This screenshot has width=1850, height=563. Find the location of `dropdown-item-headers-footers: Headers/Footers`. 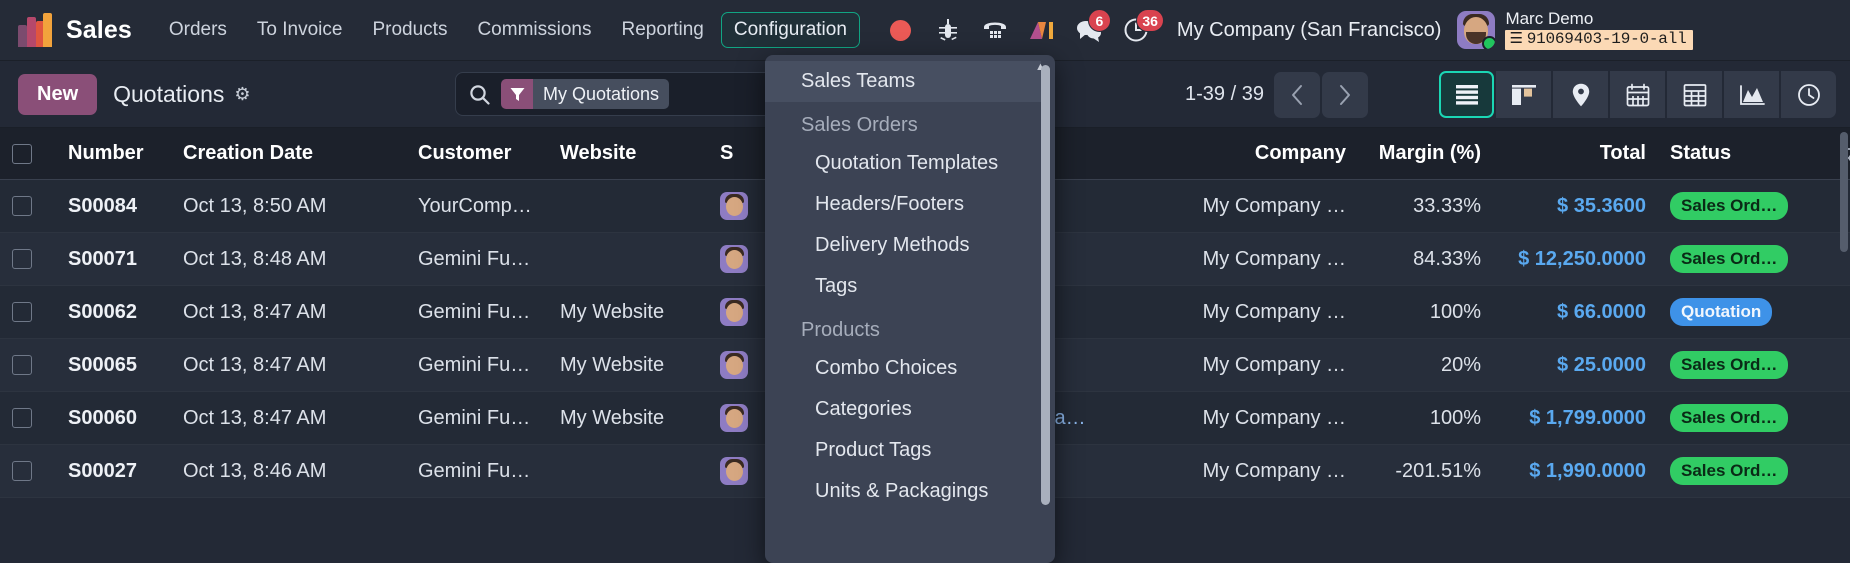

dropdown-item-headers-footers: Headers/Footers is located at coordinates (889, 204).